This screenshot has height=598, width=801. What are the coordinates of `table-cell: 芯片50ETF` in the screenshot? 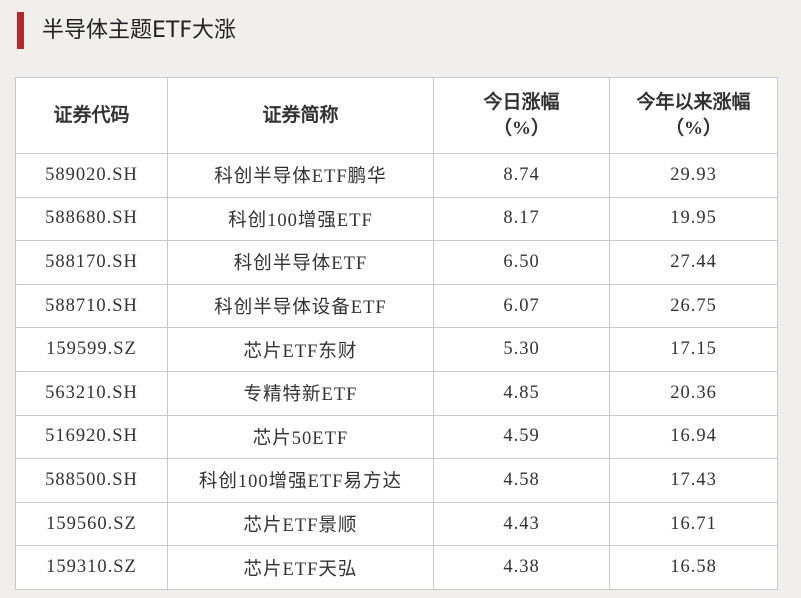 It's located at (300, 437).